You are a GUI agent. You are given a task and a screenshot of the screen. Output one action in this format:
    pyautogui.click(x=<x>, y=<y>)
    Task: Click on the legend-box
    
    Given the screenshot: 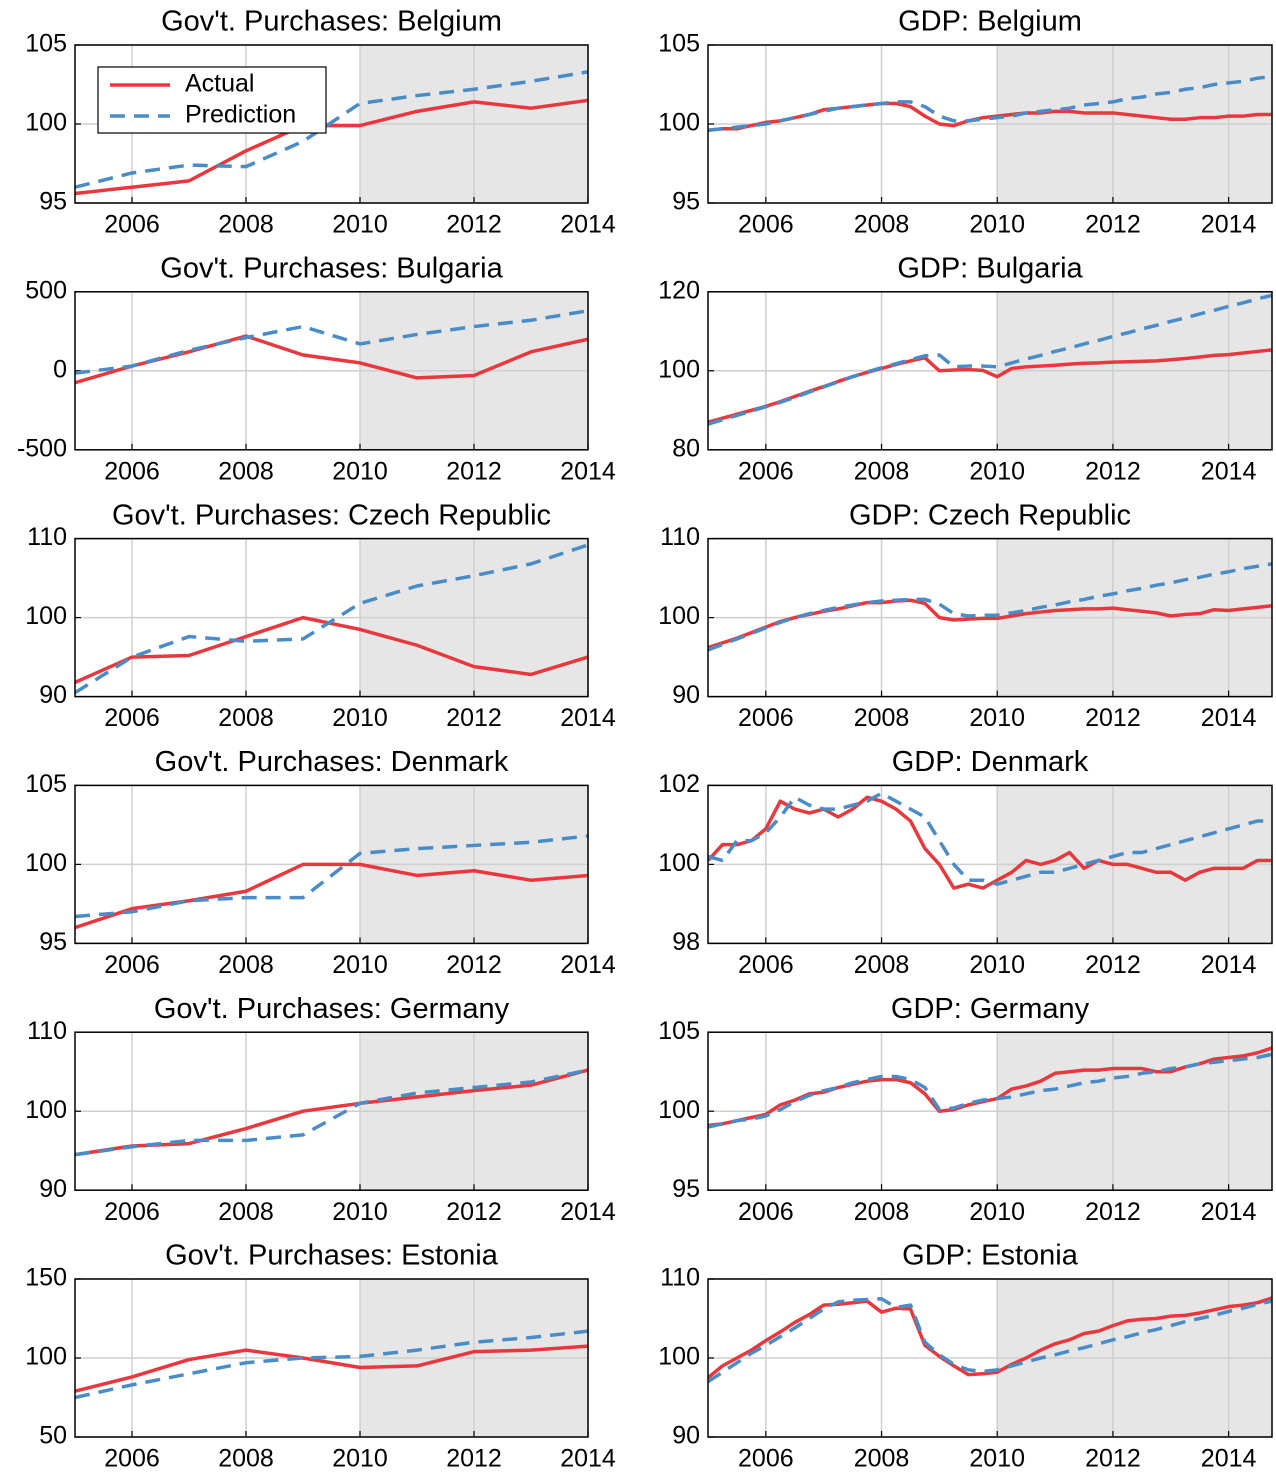 What is the action you would take?
    pyautogui.click(x=212, y=100)
    